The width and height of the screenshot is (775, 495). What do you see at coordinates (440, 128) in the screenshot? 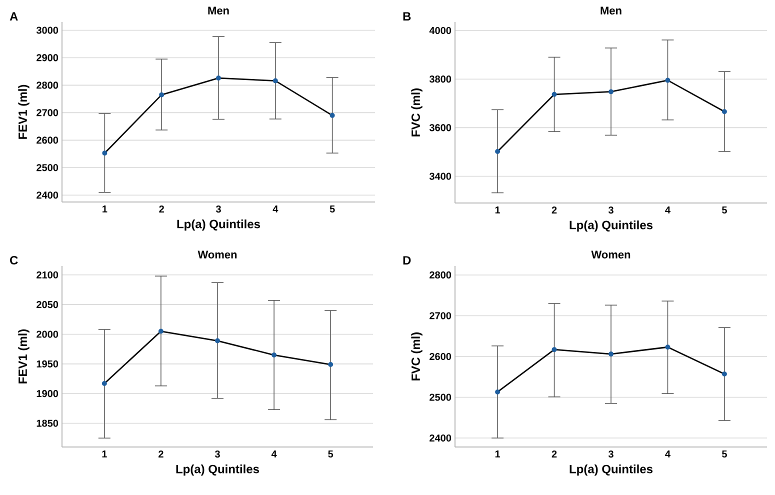
I see `y-tick-label: 3600` at bounding box center [440, 128].